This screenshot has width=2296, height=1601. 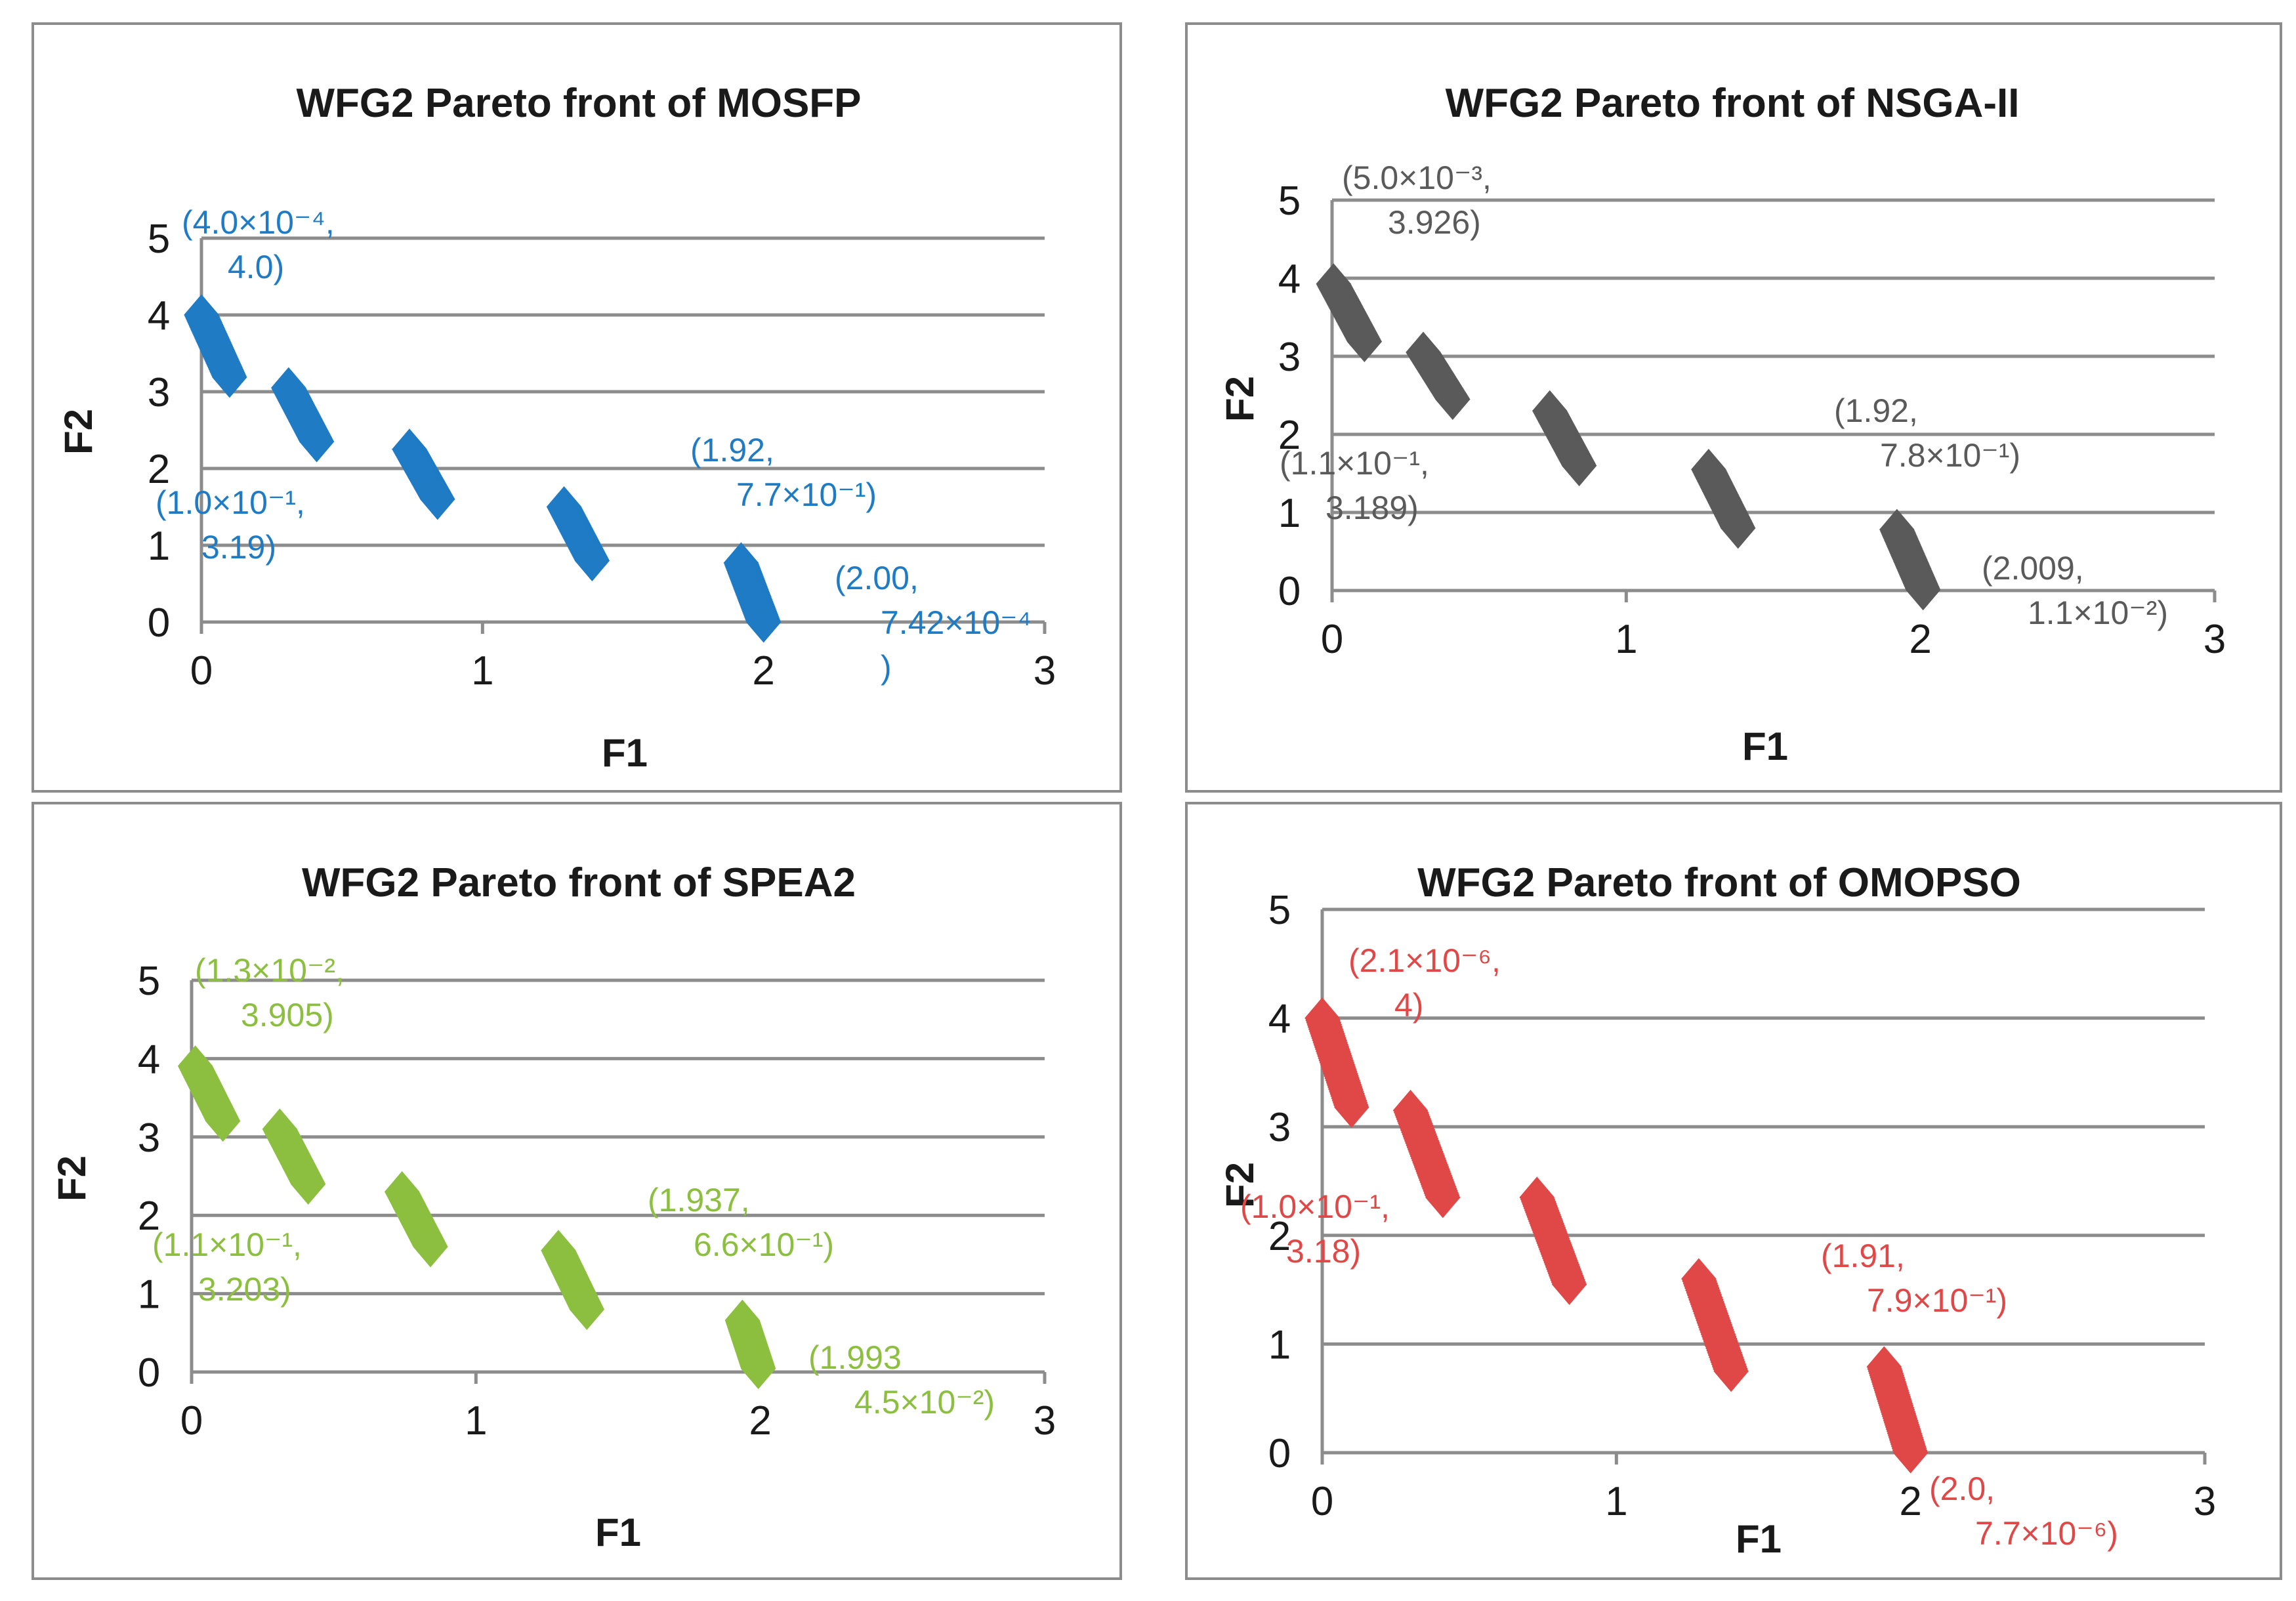 I want to click on annotation-line: (1.91,, so click(x=1863, y=1255).